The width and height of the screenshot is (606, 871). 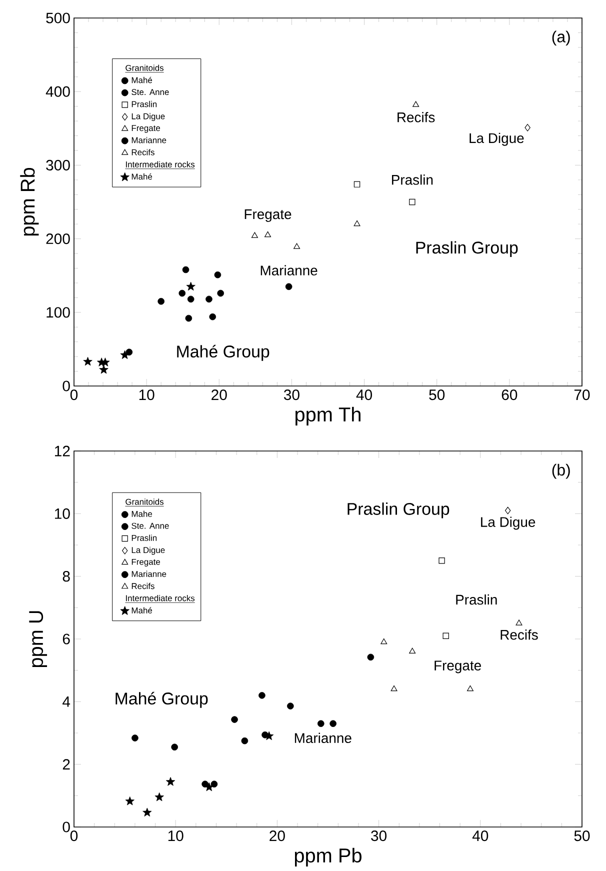 I want to click on y-tick-label: 10, so click(x=62, y=513).